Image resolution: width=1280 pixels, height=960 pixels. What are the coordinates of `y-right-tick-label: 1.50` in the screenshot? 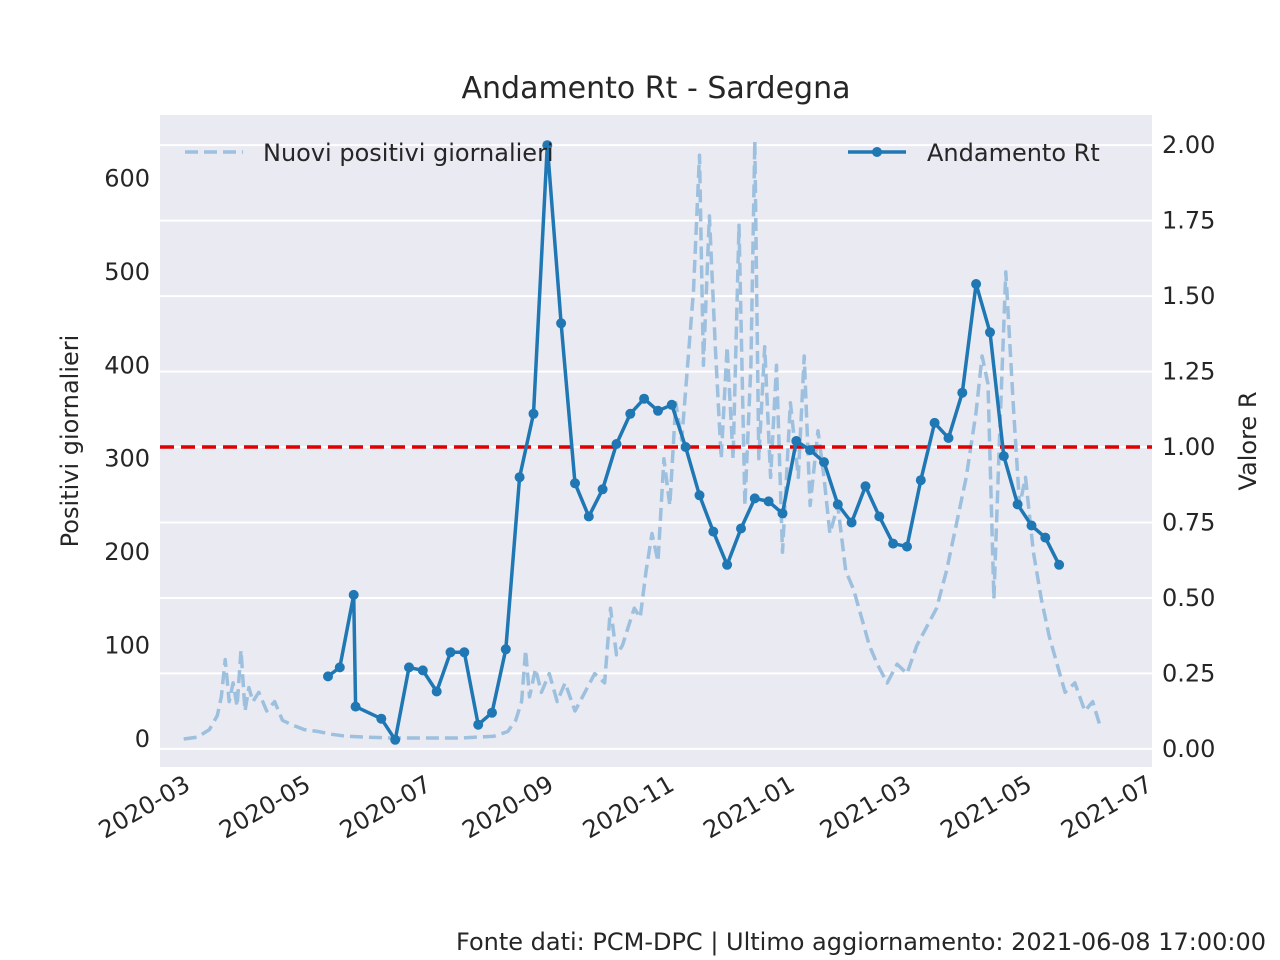 It's located at (1188, 296).